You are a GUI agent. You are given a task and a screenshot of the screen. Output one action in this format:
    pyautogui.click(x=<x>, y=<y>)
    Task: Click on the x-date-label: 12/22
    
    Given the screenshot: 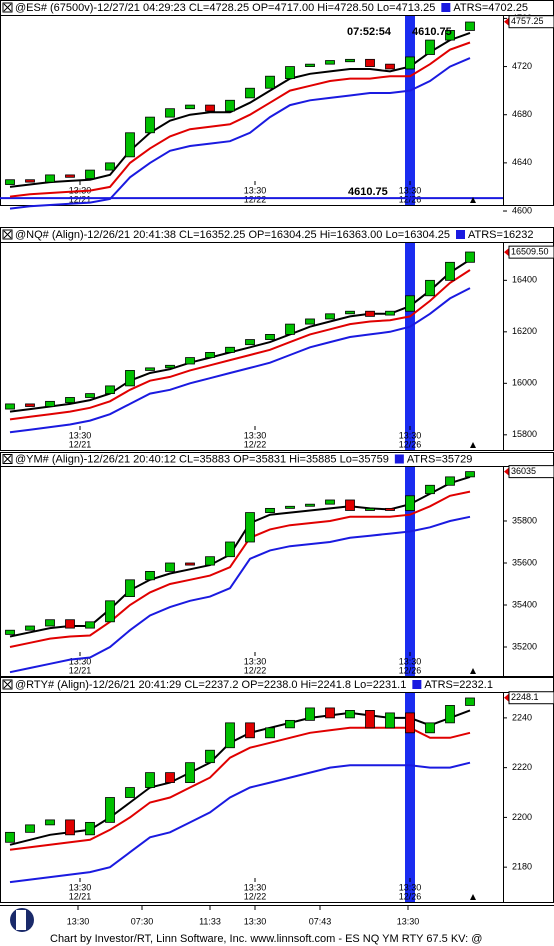 What is the action you would take?
    pyautogui.click(x=255, y=896)
    